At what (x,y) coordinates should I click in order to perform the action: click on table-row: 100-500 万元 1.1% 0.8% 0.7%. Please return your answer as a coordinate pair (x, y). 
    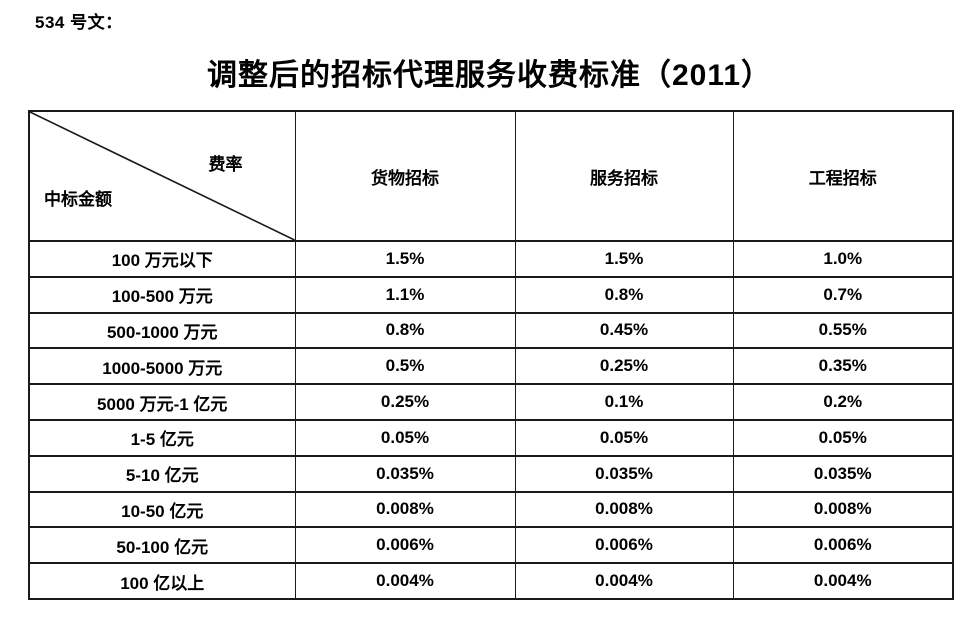
    Looking at the image, I should click on (491, 294).